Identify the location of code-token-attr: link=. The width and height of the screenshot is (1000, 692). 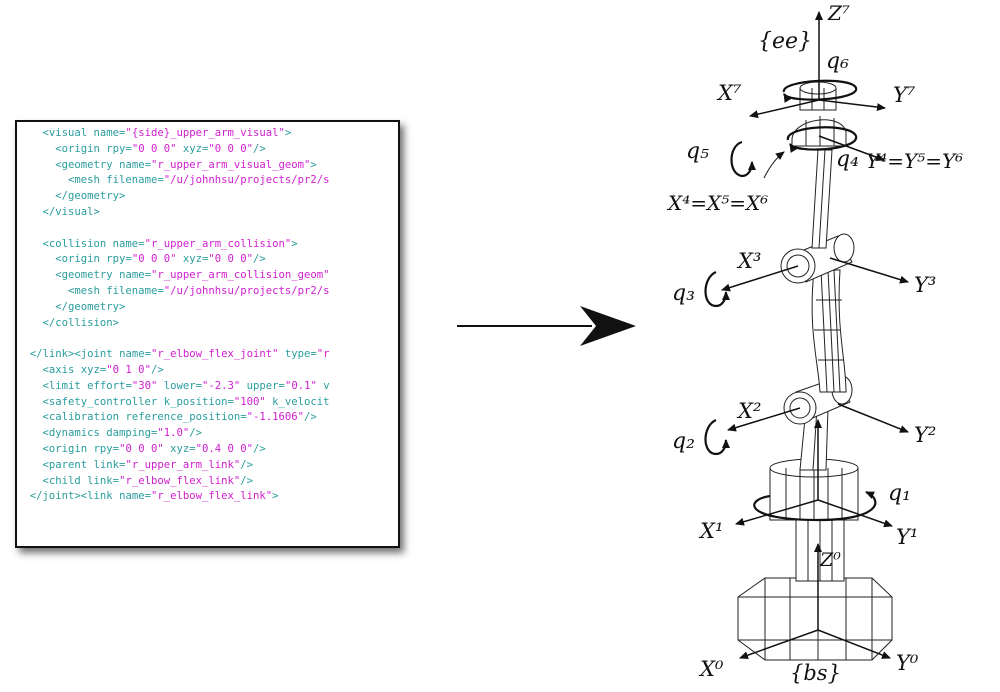
(103, 480).